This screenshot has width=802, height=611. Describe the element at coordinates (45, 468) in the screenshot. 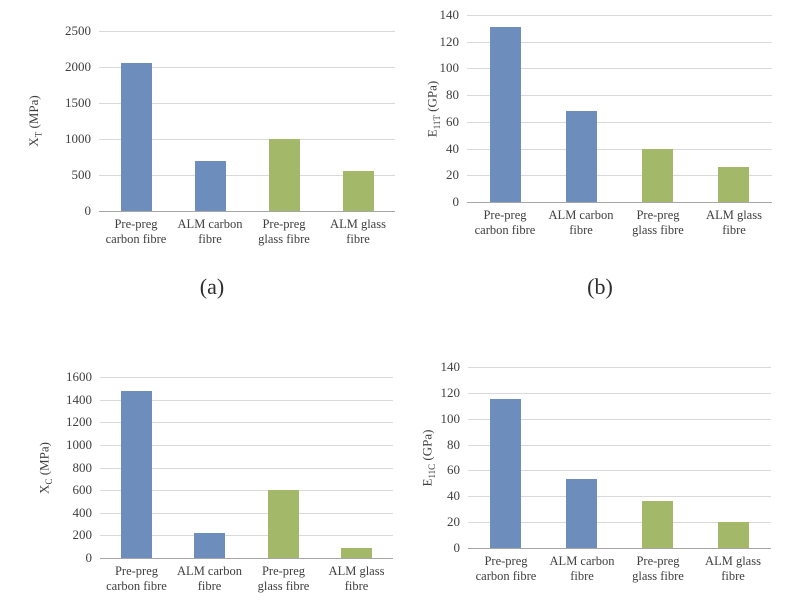

I see `y-axis-title: XC (MPa)` at that location.